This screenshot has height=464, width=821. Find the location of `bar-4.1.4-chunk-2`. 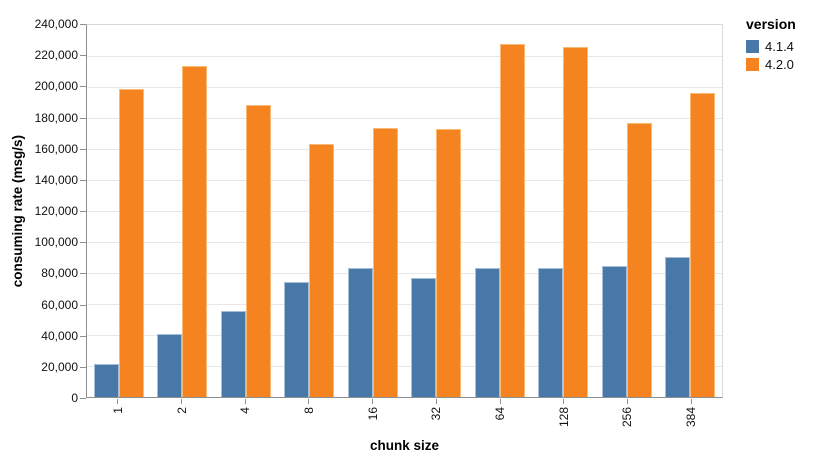

bar-4.1.4-chunk-2 is located at coordinates (170, 365).